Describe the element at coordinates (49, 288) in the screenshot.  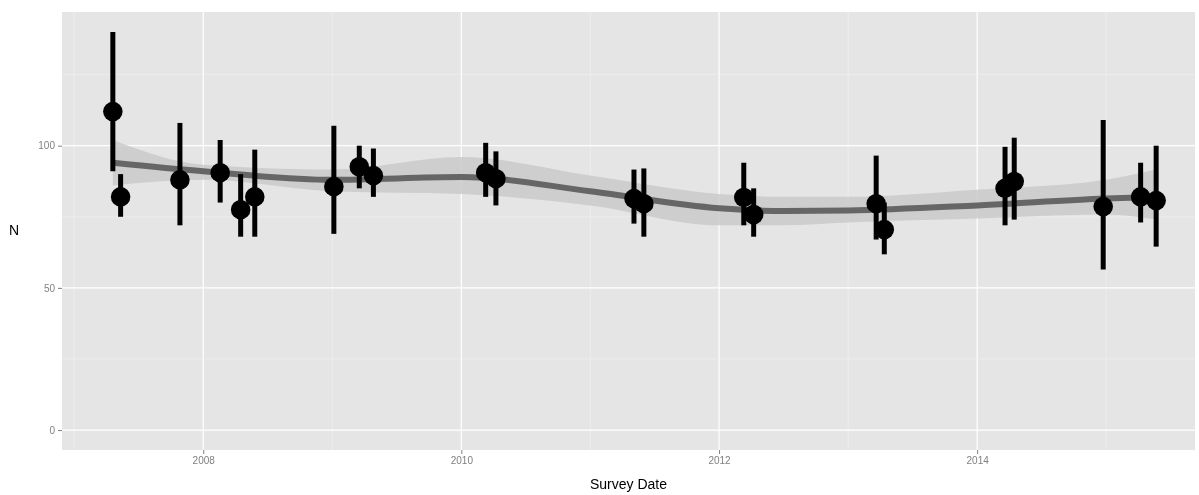
I see `y-tick-label: 50` at that location.